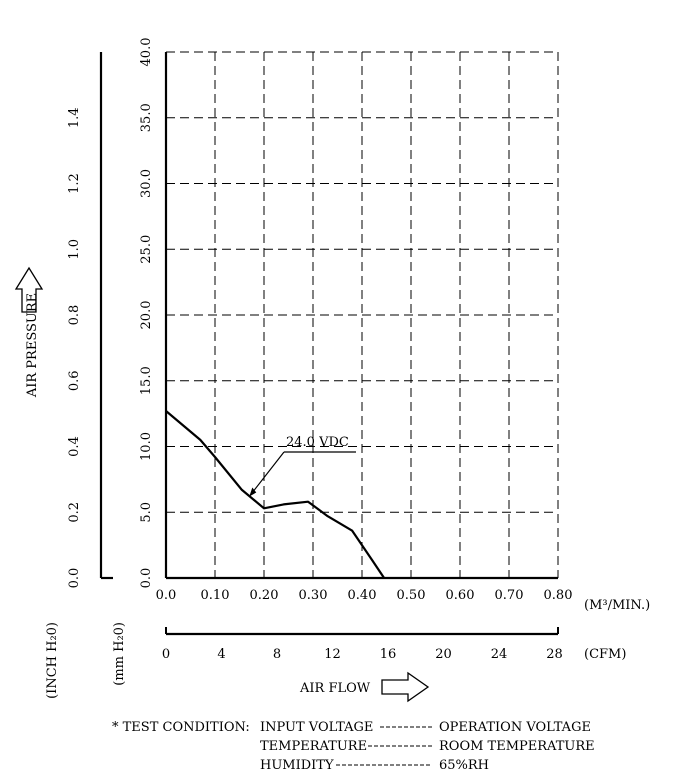 The height and width of the screenshot is (780, 676). Describe the element at coordinates (558, 595) in the screenshot. I see `x-tick-label: 0.80` at that location.